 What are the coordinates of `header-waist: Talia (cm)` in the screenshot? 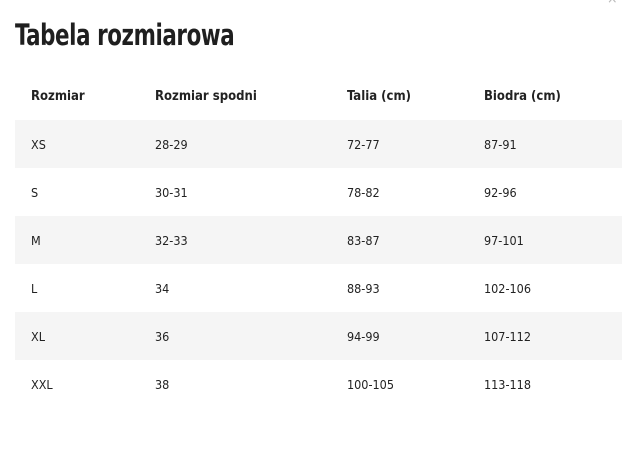 It's located at (379, 96).